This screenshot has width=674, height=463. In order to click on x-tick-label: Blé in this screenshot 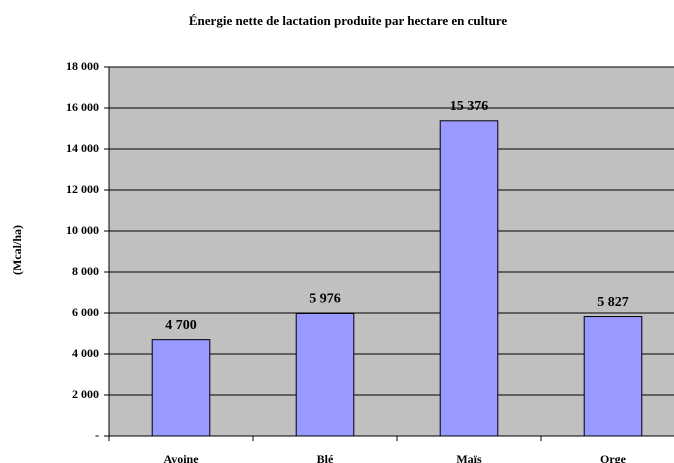, I will do `click(325, 457)`.